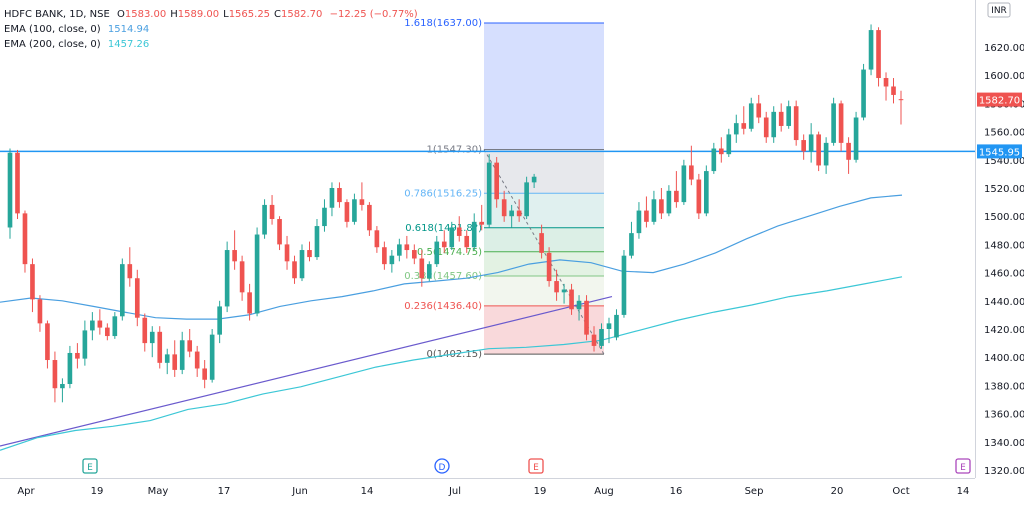 Image resolution: width=1024 pixels, height=505 pixels. What do you see at coordinates (1004, 386) in the screenshot?
I see `y-tick-label: 1380.00` at bounding box center [1004, 386].